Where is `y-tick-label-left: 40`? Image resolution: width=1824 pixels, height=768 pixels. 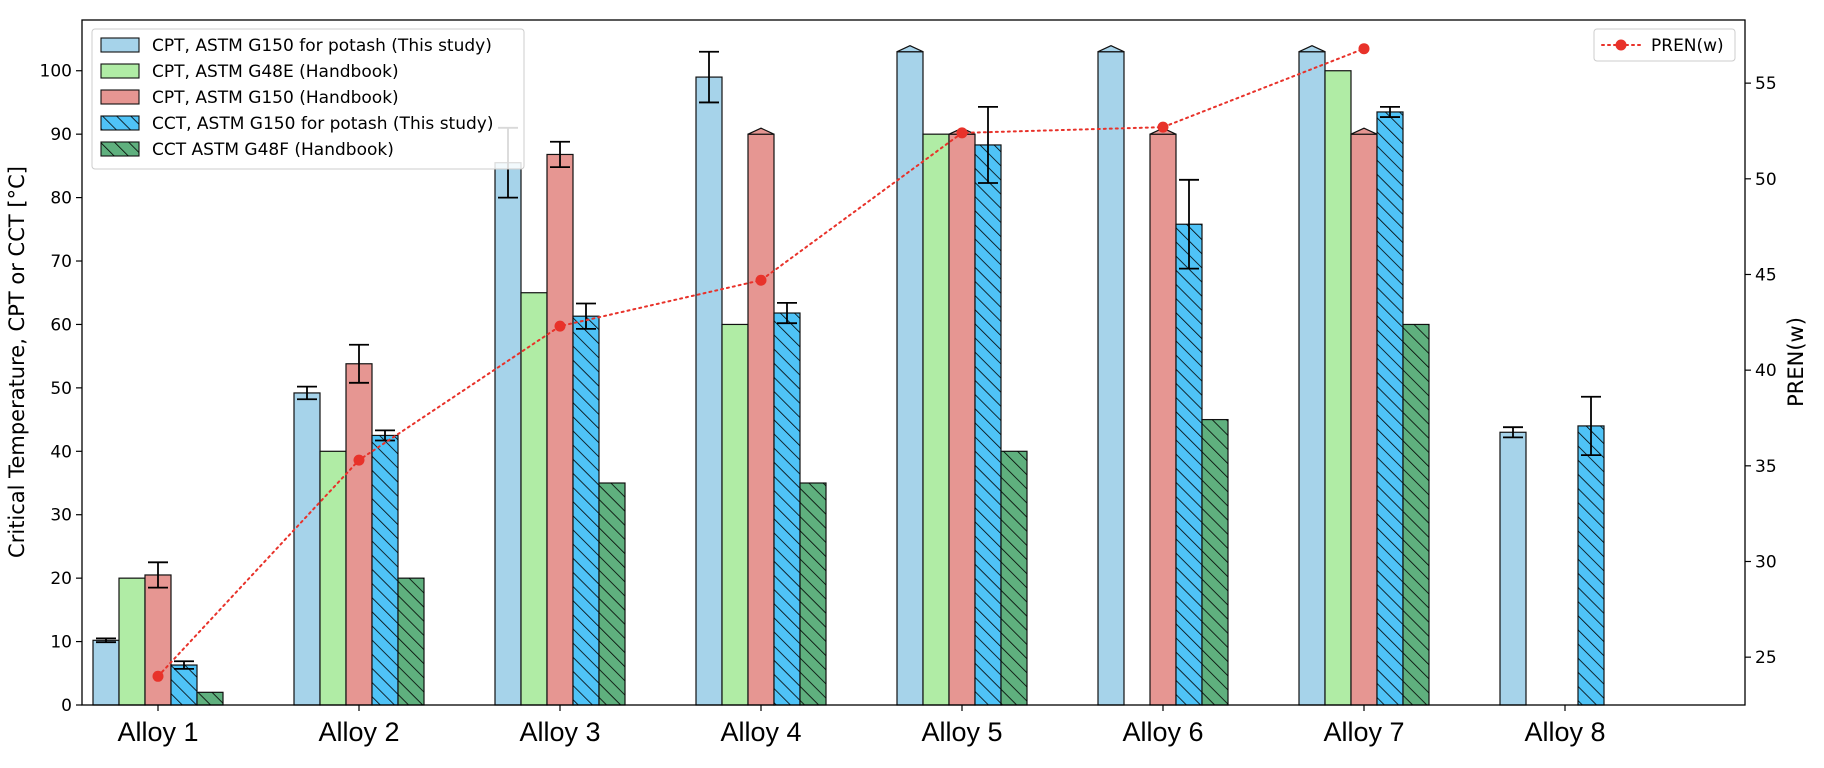 y-tick-label-left: 40 is located at coordinates (61, 452).